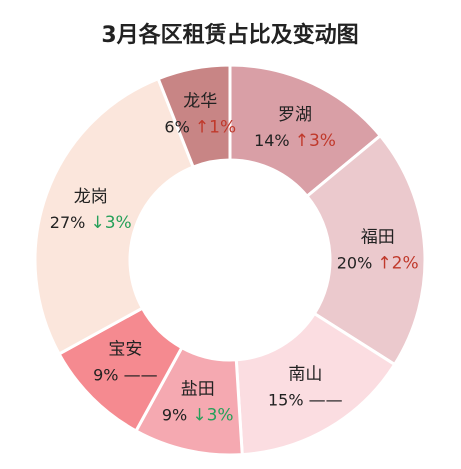  I want to click on slice-value-label: 15% ——, so click(305, 400).